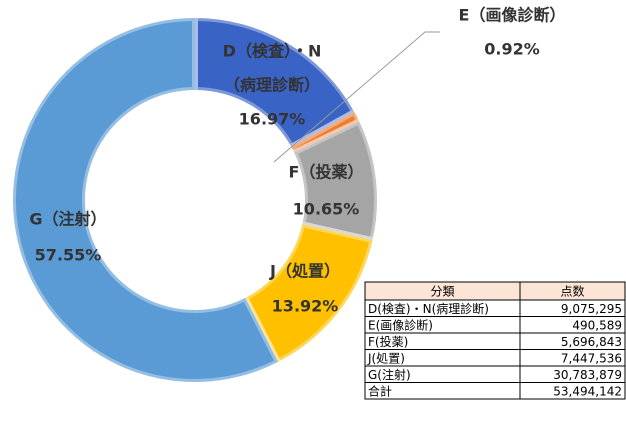 The height and width of the screenshot is (432, 626). Describe the element at coordinates (272, 119) in the screenshot. I see `value-label: 16.97%` at that location.